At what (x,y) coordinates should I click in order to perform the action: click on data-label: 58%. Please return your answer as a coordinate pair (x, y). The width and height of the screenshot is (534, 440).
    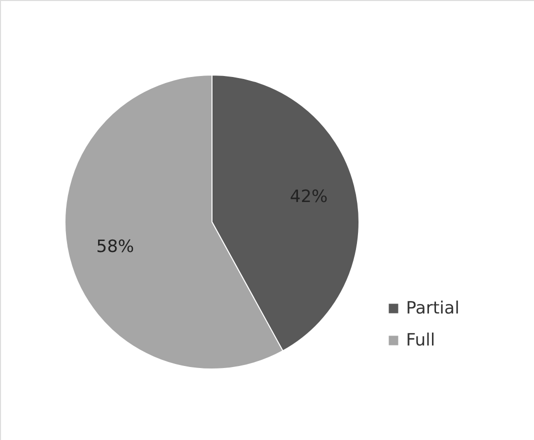
    Looking at the image, I should click on (115, 246).